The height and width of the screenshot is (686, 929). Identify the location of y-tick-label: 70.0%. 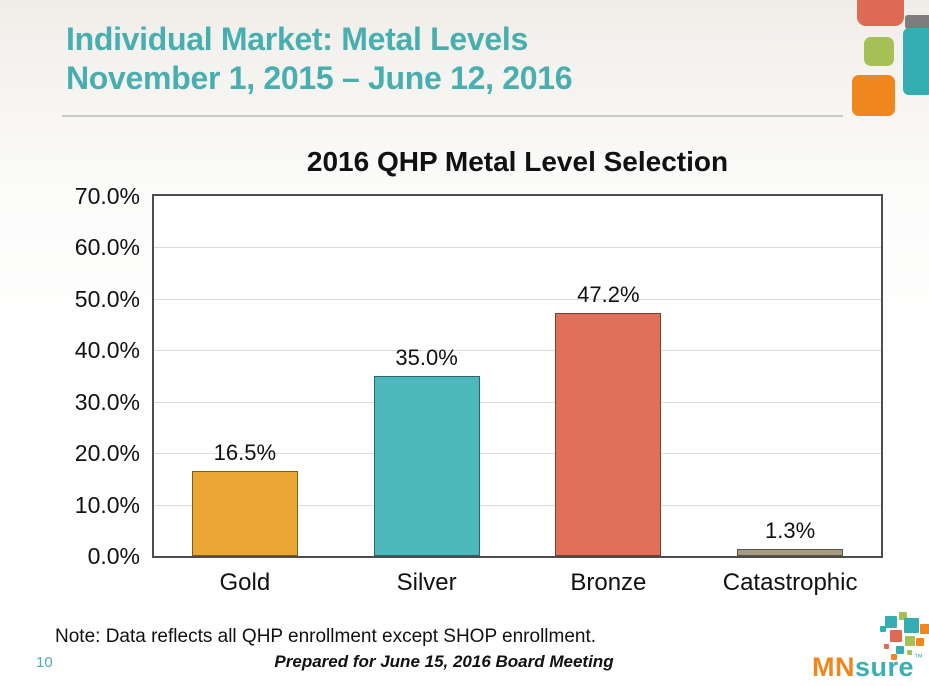
(107, 196).